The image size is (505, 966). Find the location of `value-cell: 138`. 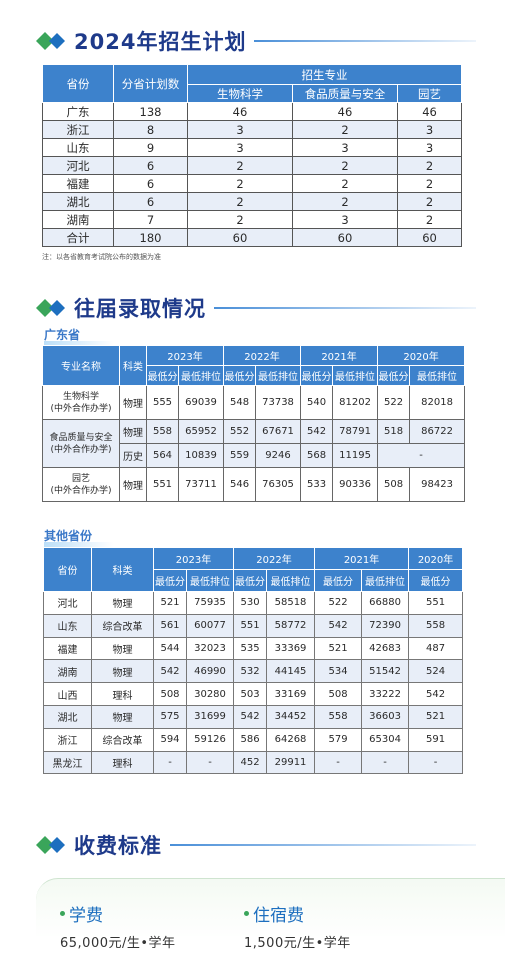

value-cell: 138 is located at coordinates (150, 111).